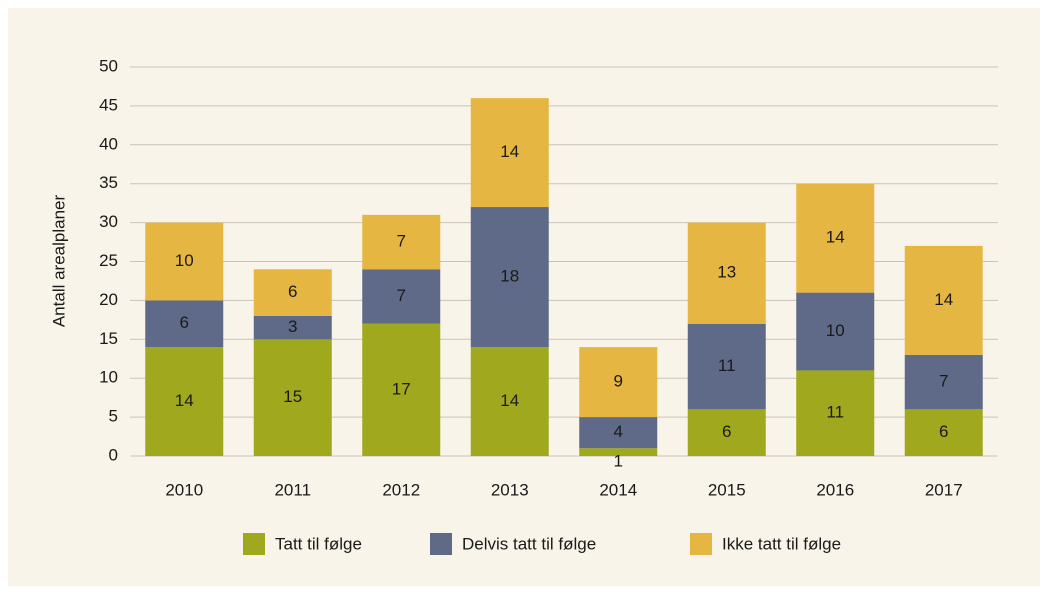  I want to click on data-label: 9, so click(618, 381).